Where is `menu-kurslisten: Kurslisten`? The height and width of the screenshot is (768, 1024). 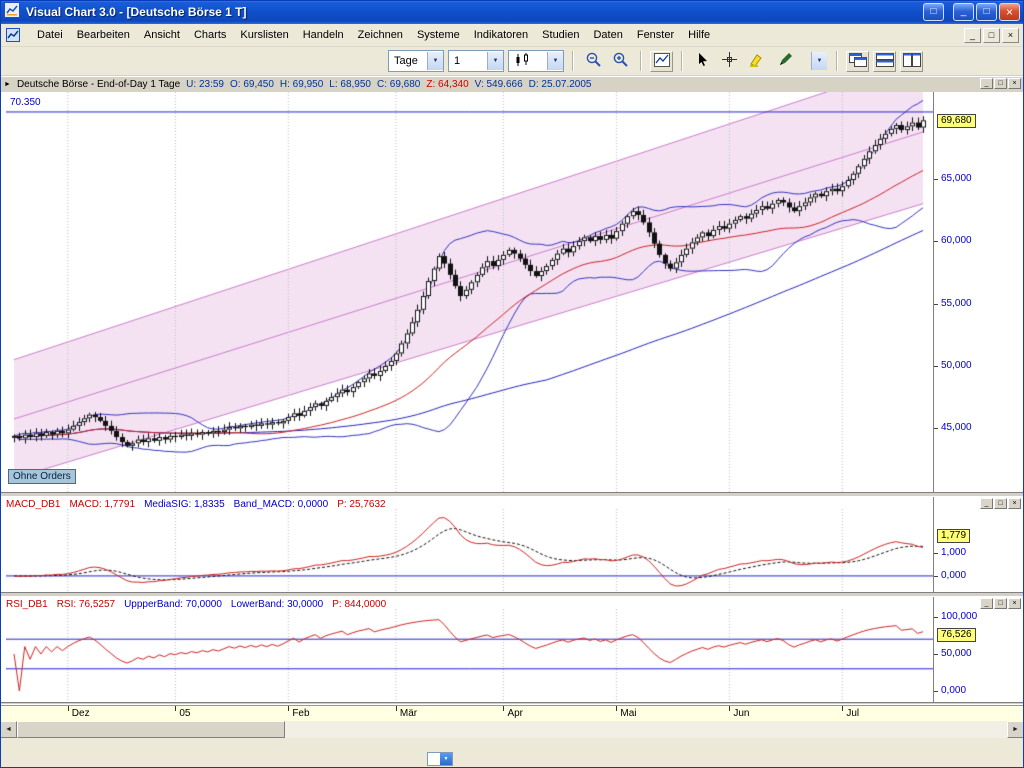
menu-kurslisten: Kurslisten is located at coordinates (264, 35).